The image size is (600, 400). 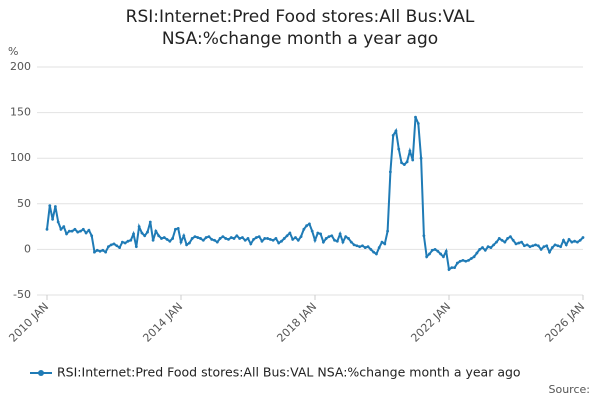 What do you see at coordinates (296, 322) in the screenshot?
I see `x-tick-label: 2018 JAN` at bounding box center [296, 322].